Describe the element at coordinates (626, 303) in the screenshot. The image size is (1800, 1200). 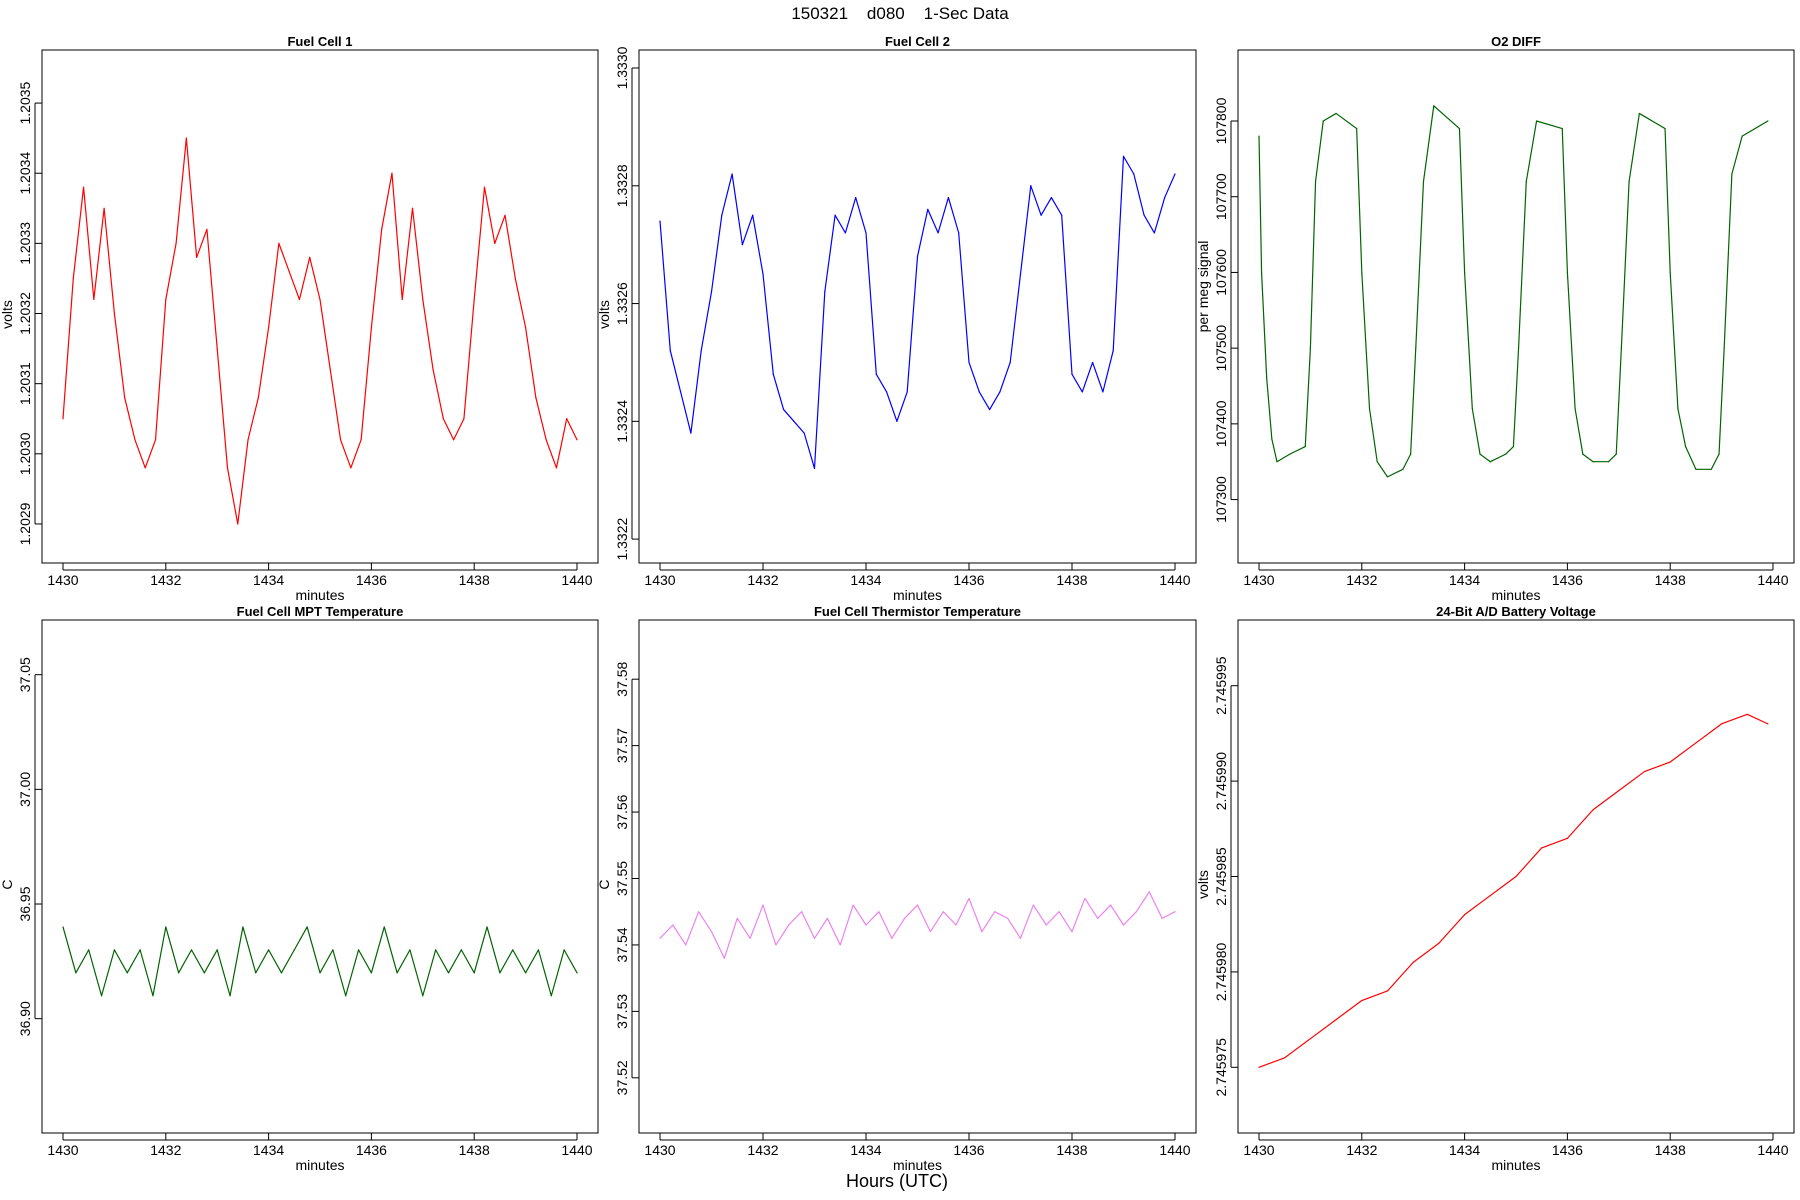
I see `y-axis: 1.3322 1.3324 1.3326 1.3328 1.3330` at that location.